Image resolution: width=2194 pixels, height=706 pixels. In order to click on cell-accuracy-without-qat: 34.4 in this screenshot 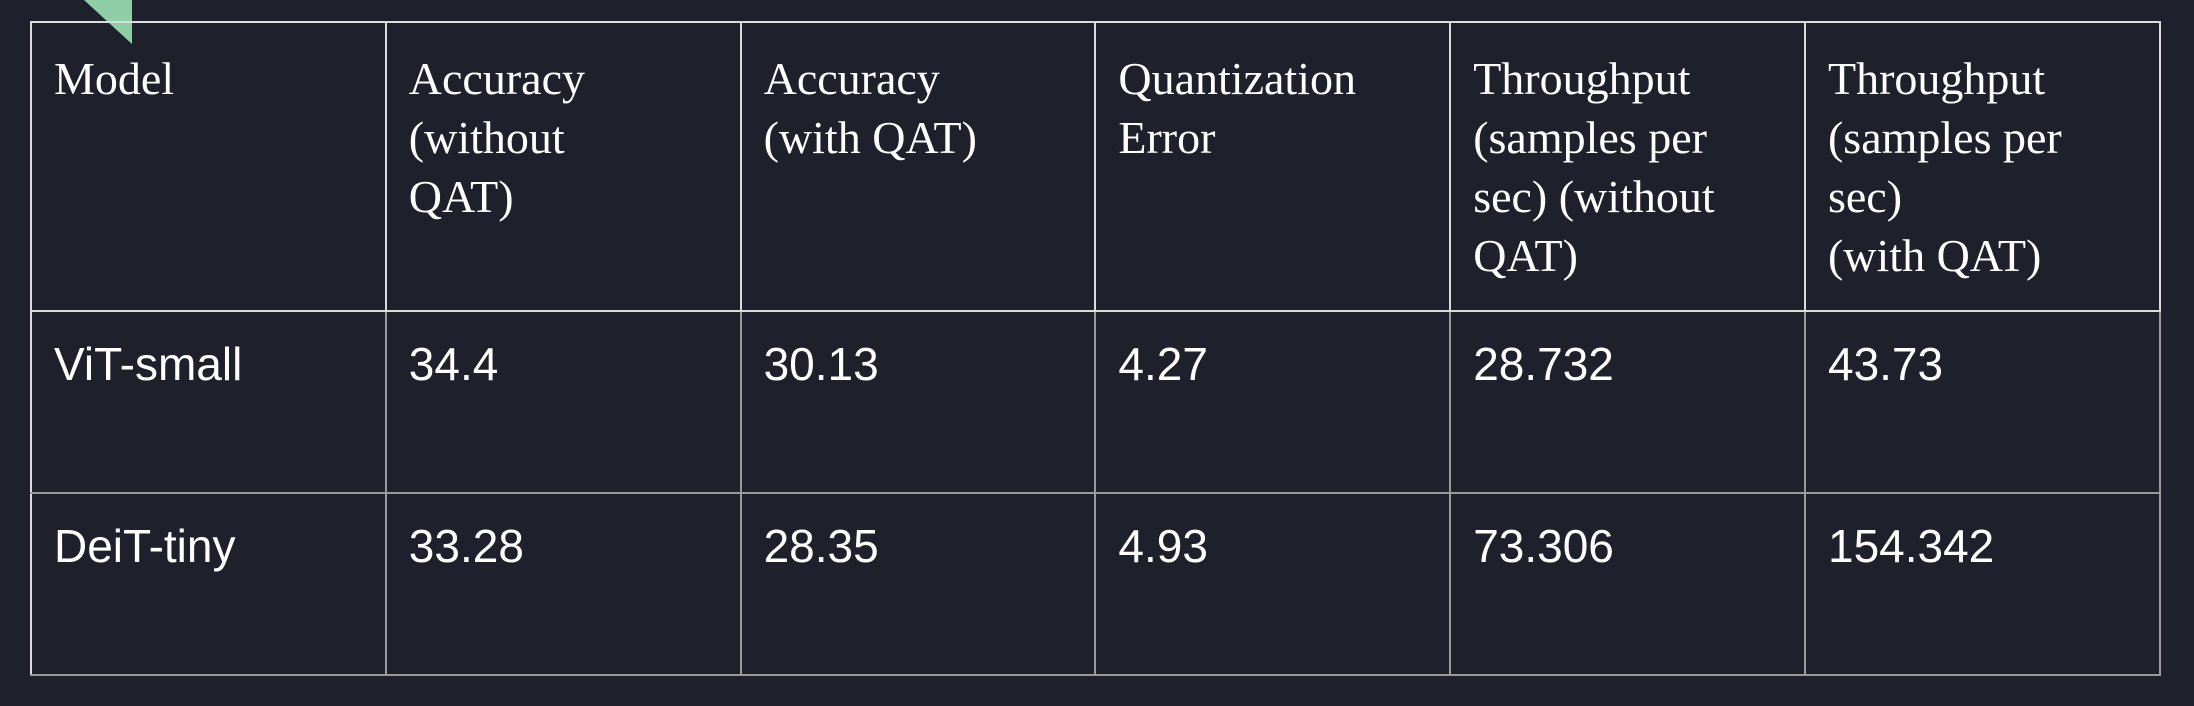, I will do `click(563, 402)`.